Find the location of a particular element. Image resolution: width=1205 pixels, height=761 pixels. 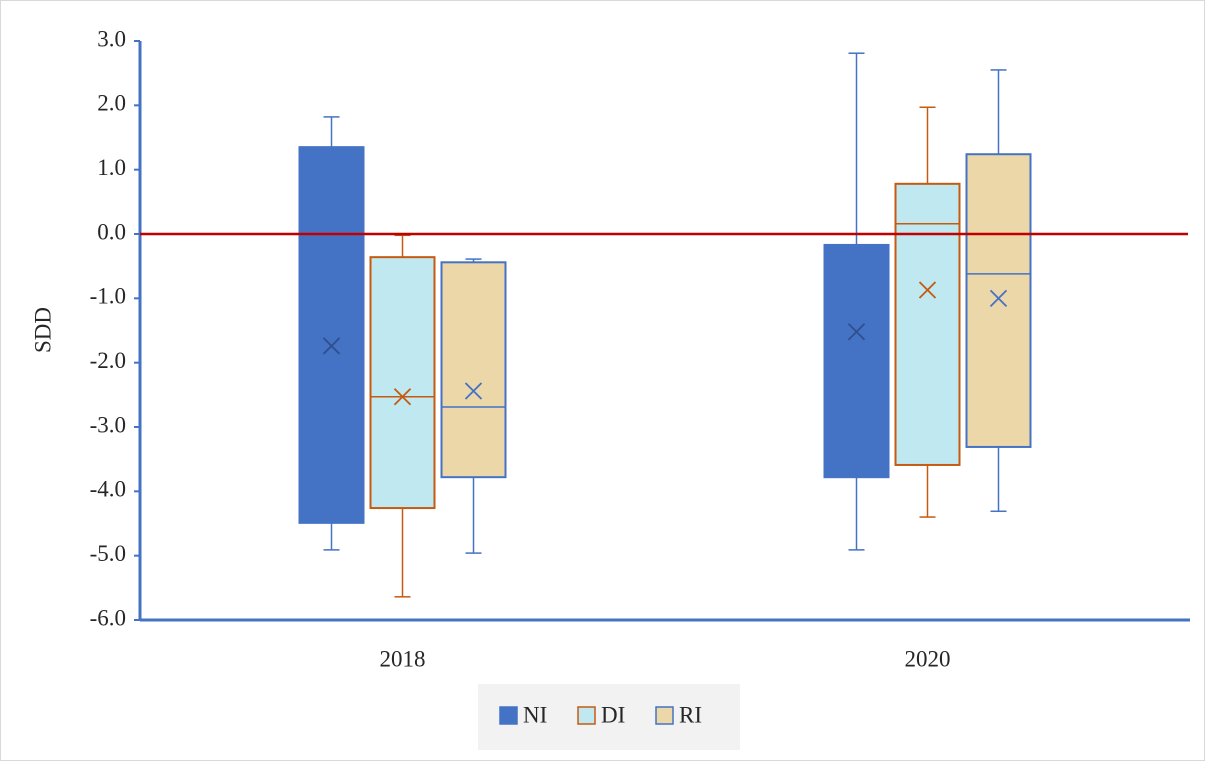

y-tick-label: -2.0 is located at coordinates (108, 360).